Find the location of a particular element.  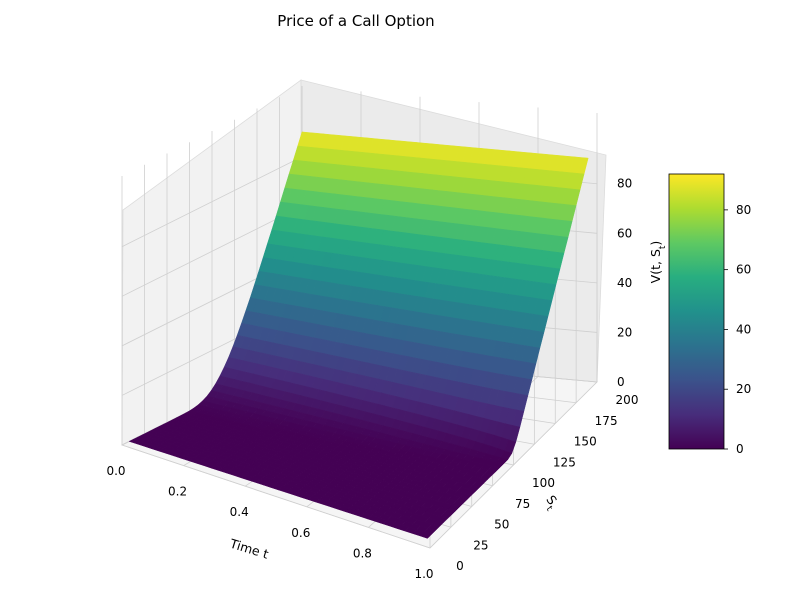

y-tick-label: 0 is located at coordinates (460, 566).